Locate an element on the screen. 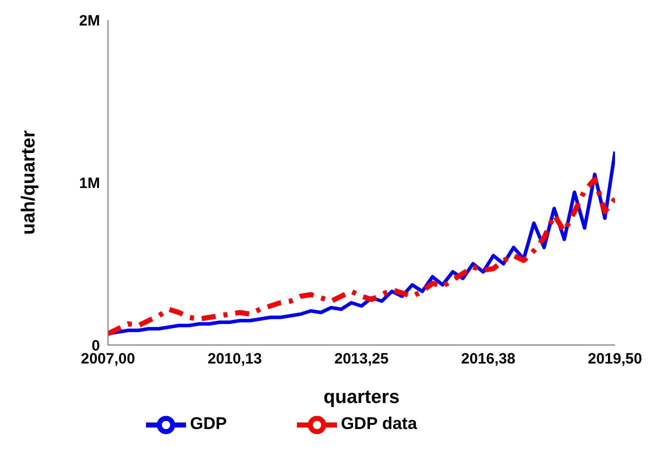  y-axis-title: uah/quarter is located at coordinates (29, 182).